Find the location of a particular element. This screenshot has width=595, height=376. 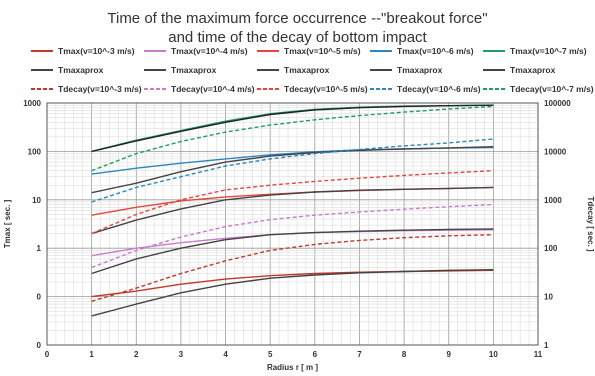

x-tick-label: 3 is located at coordinates (181, 354).